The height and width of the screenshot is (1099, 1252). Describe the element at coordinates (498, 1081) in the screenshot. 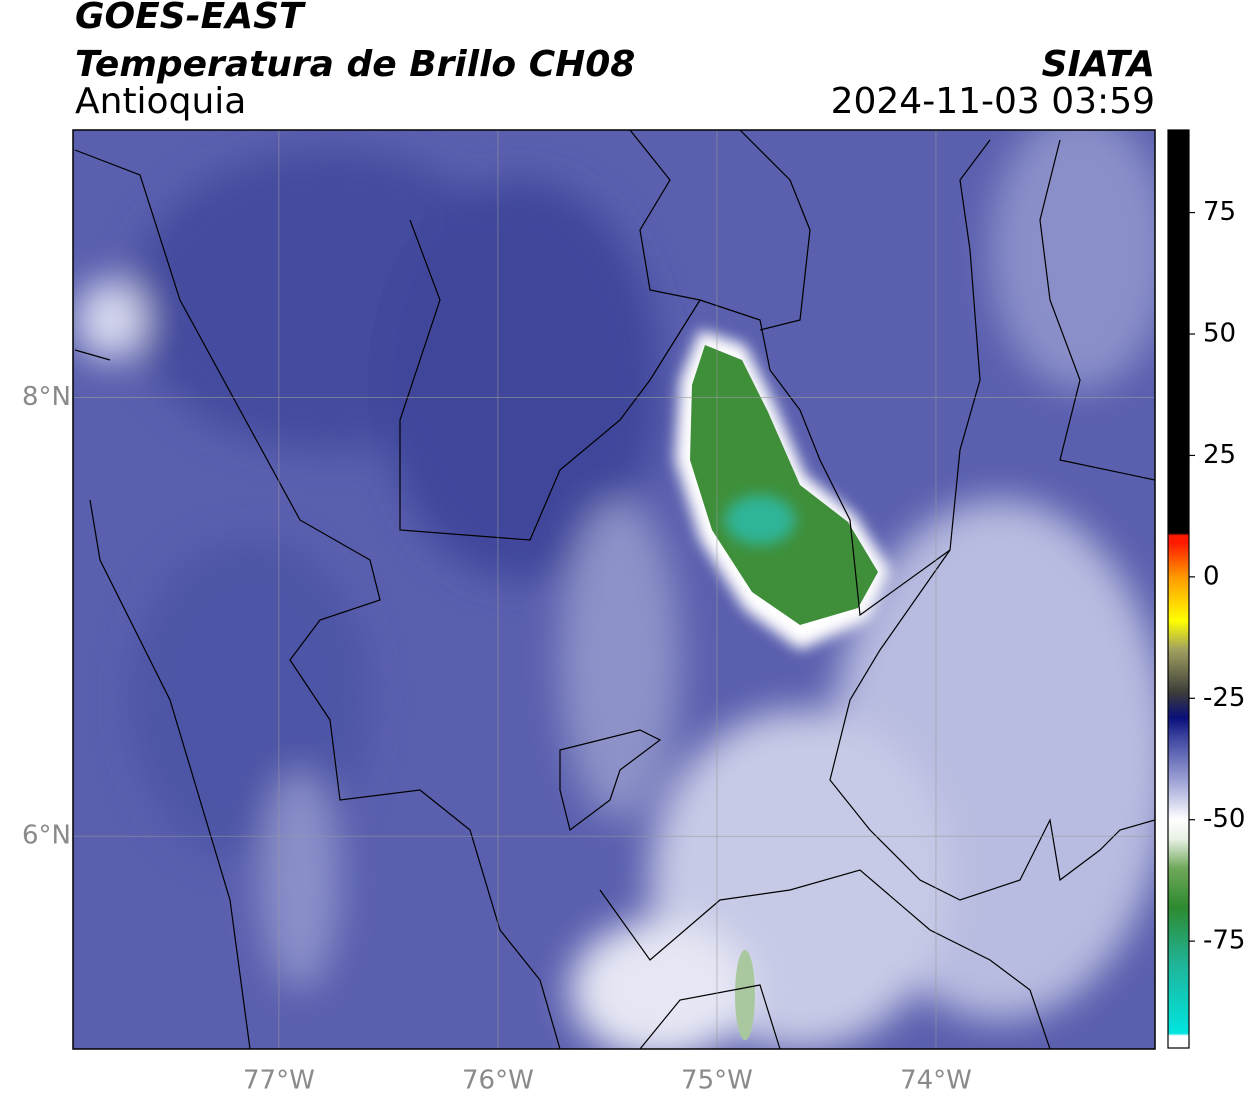

I see `x-tick-label: 76°W` at that location.